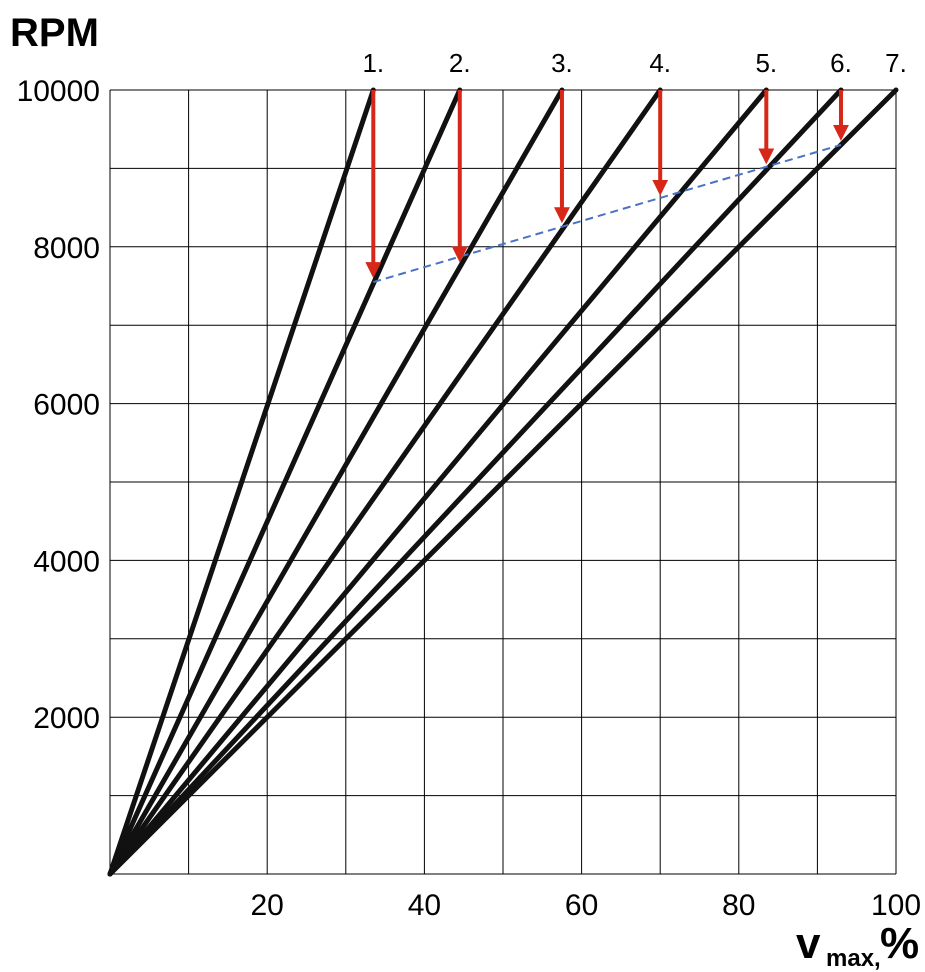  I want to click on y-tick-label: 10000, so click(58, 91).